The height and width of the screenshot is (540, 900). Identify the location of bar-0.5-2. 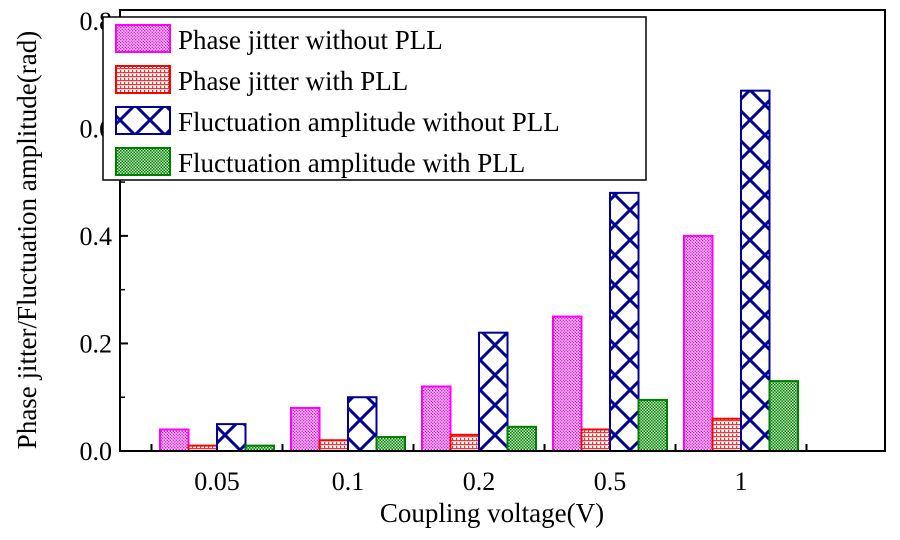
(595, 440).